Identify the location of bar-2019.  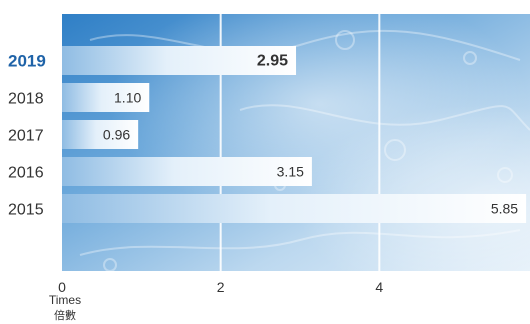
(179, 60).